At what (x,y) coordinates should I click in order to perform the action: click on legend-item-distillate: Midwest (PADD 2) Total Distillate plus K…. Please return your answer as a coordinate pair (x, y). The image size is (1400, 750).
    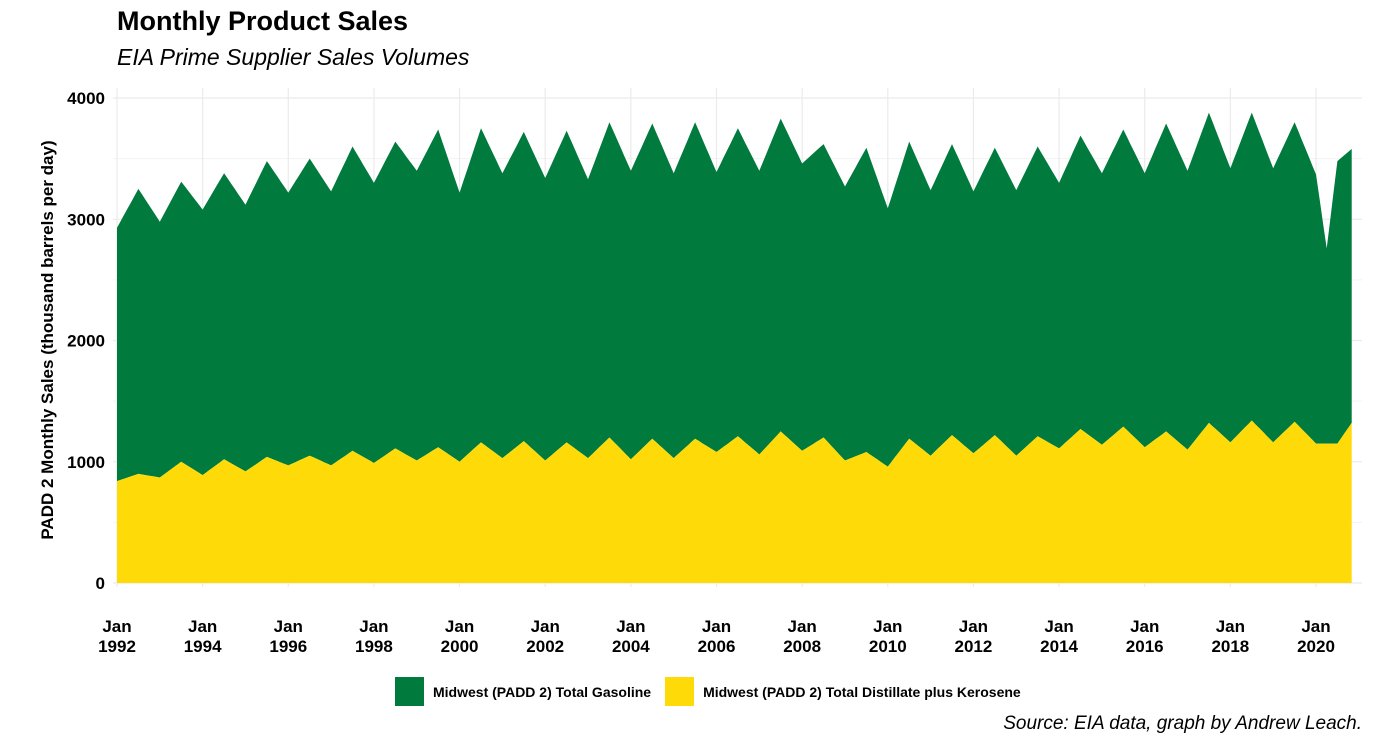
    Looking at the image, I should click on (843, 691).